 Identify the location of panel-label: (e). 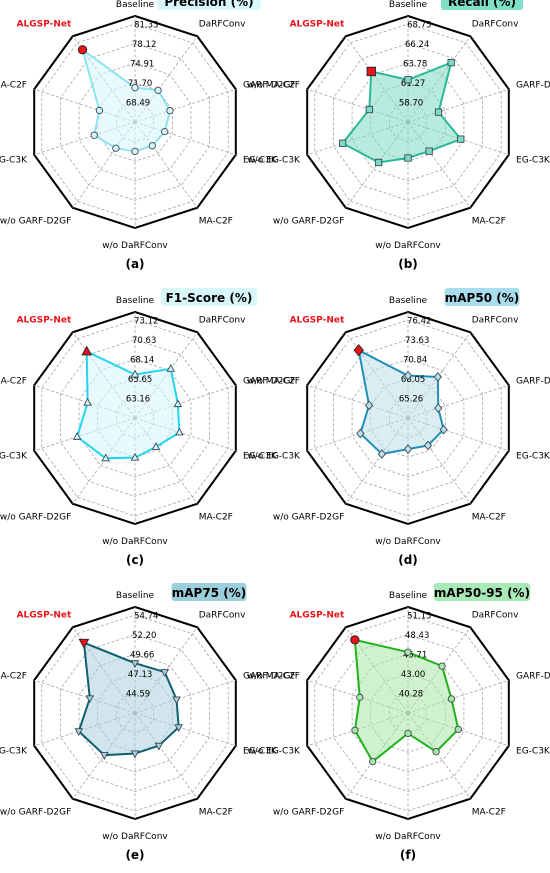
(134, 855).